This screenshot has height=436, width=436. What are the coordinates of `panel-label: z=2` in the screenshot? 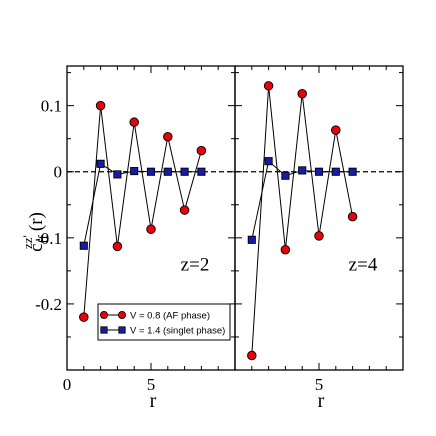 It's located at (195, 264).